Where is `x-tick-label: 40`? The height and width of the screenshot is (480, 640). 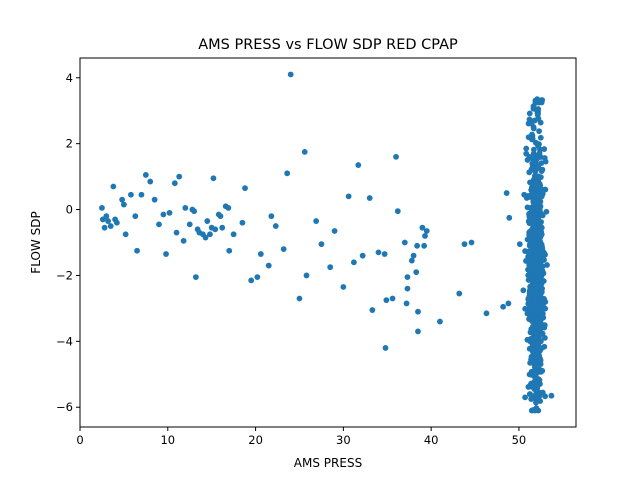
x-tick-label: 40 is located at coordinates (431, 440).